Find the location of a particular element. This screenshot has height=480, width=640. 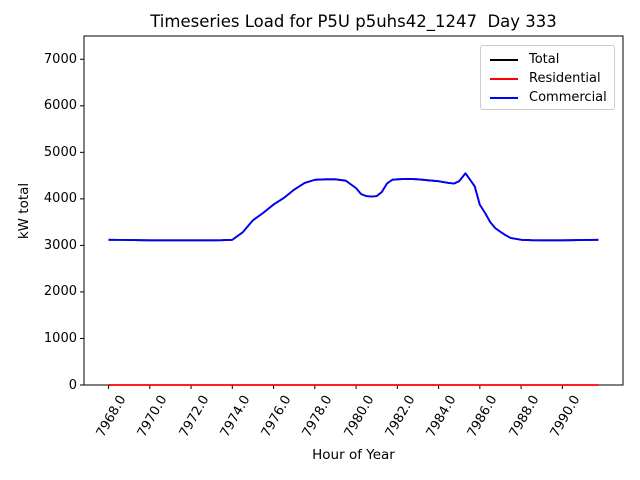

x-tick-label: 7972.0 is located at coordinates (194, 416).